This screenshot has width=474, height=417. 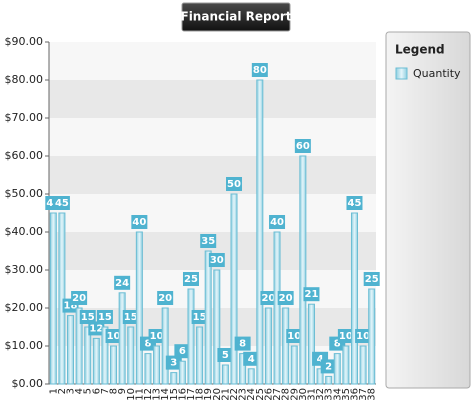 What do you see at coordinates (147, 344) in the screenshot?
I see `value-label: 8` at bounding box center [147, 344].